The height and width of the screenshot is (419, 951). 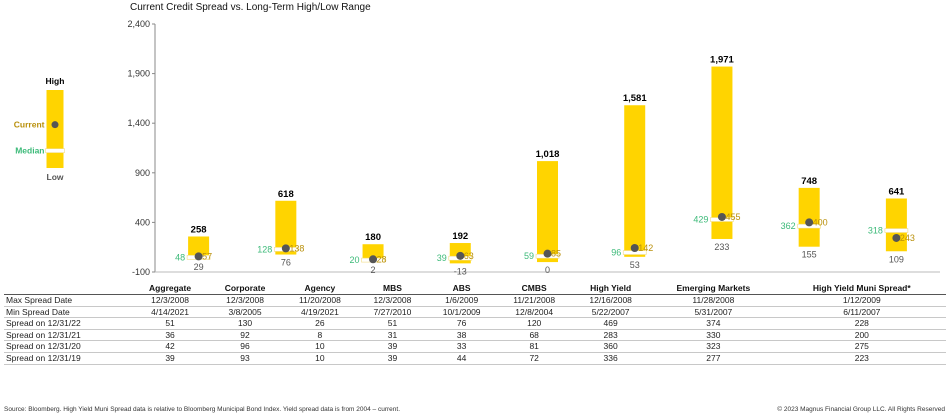 I want to click on table-cell: 76, so click(x=462, y=323).